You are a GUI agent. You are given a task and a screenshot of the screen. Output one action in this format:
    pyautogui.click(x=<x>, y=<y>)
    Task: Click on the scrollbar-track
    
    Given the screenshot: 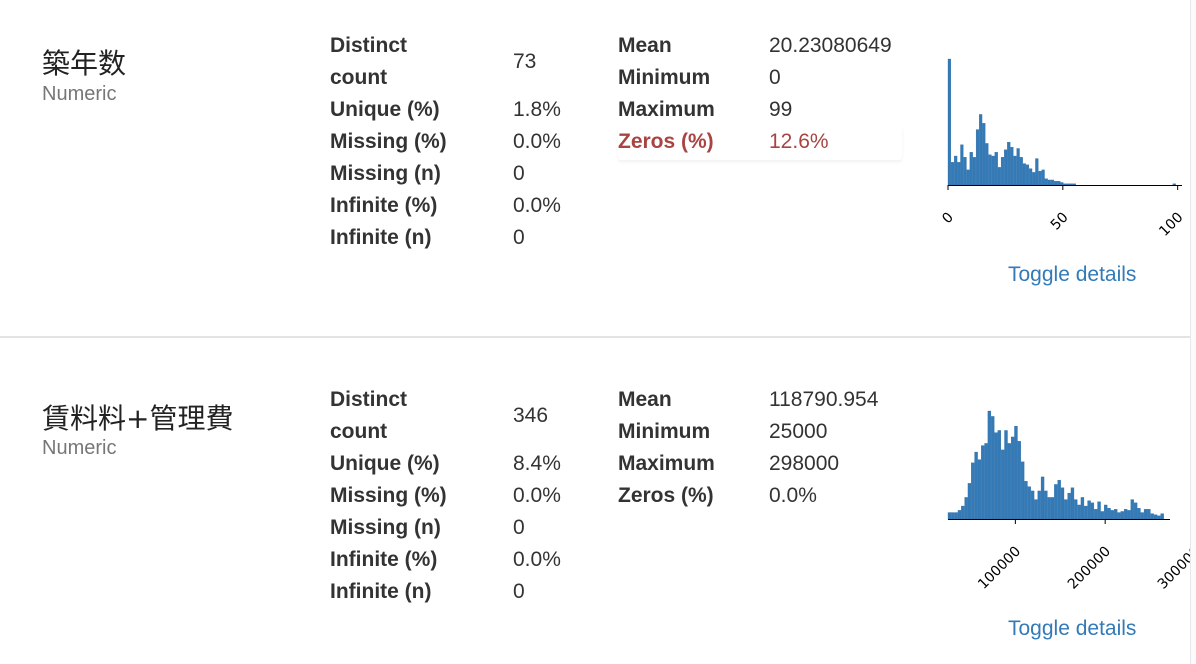 What is the action you would take?
    pyautogui.click(x=1193, y=332)
    